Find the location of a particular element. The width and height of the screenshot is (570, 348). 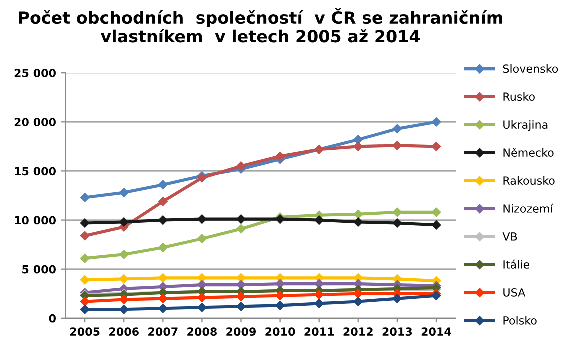

x-tick-label: 2009 is located at coordinates (241, 332).